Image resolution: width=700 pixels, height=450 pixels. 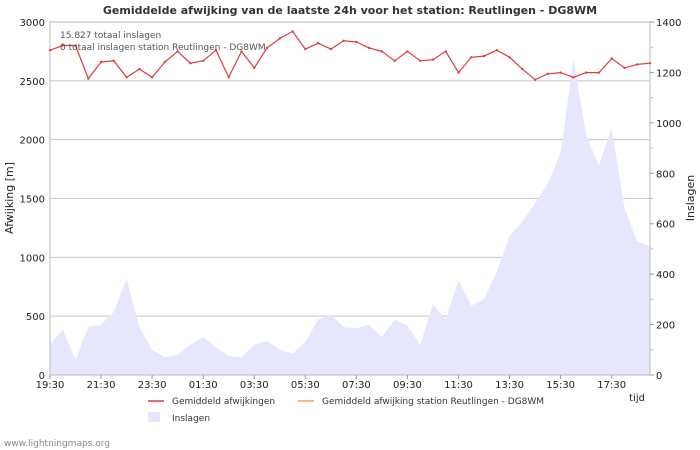 What do you see at coordinates (668, 73) in the screenshot?
I see `y-tick-right-1200: 1200` at bounding box center [668, 73].